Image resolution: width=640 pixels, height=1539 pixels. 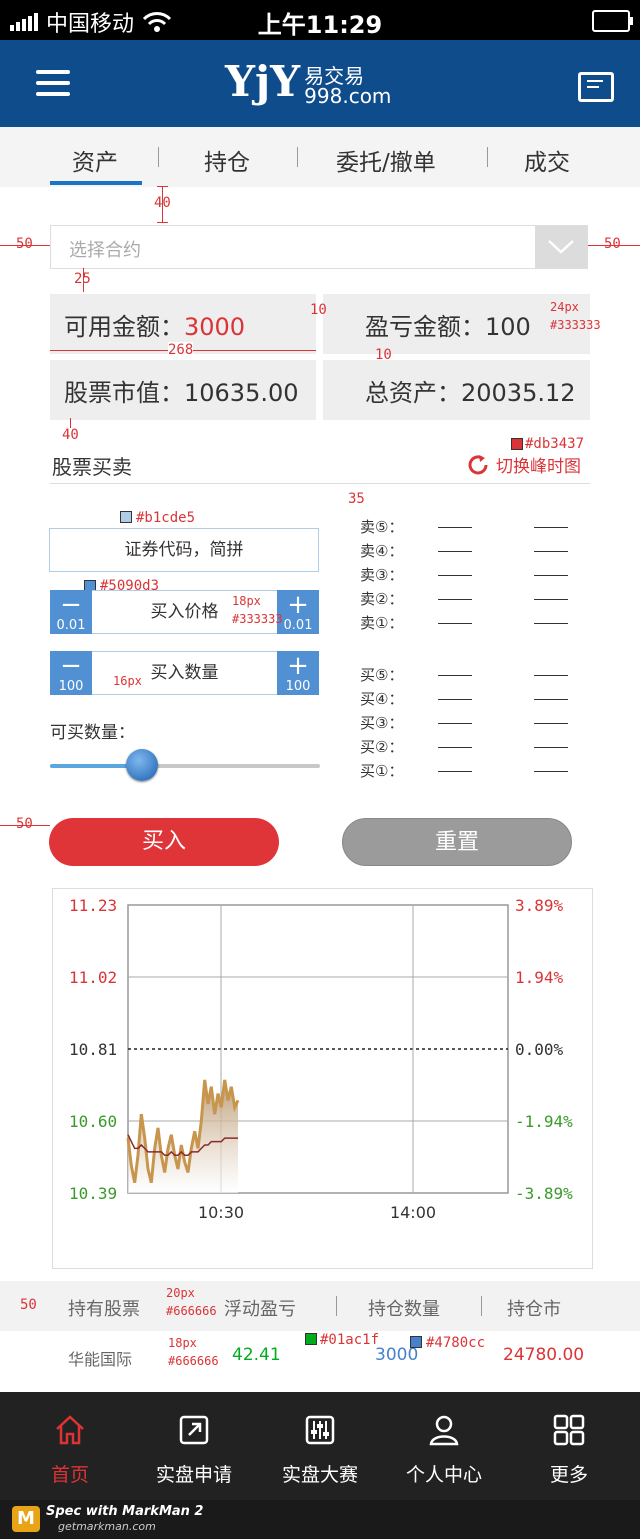 What do you see at coordinates (127, 681) in the screenshot?
I see `spec-label: 16px` at bounding box center [127, 681].